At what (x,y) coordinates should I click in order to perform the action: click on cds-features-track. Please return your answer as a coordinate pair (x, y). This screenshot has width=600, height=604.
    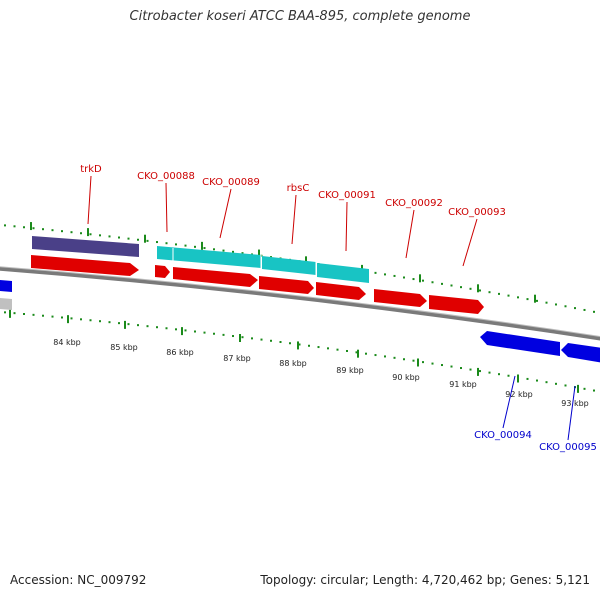
    Looking at the image, I should click on (200, 259).